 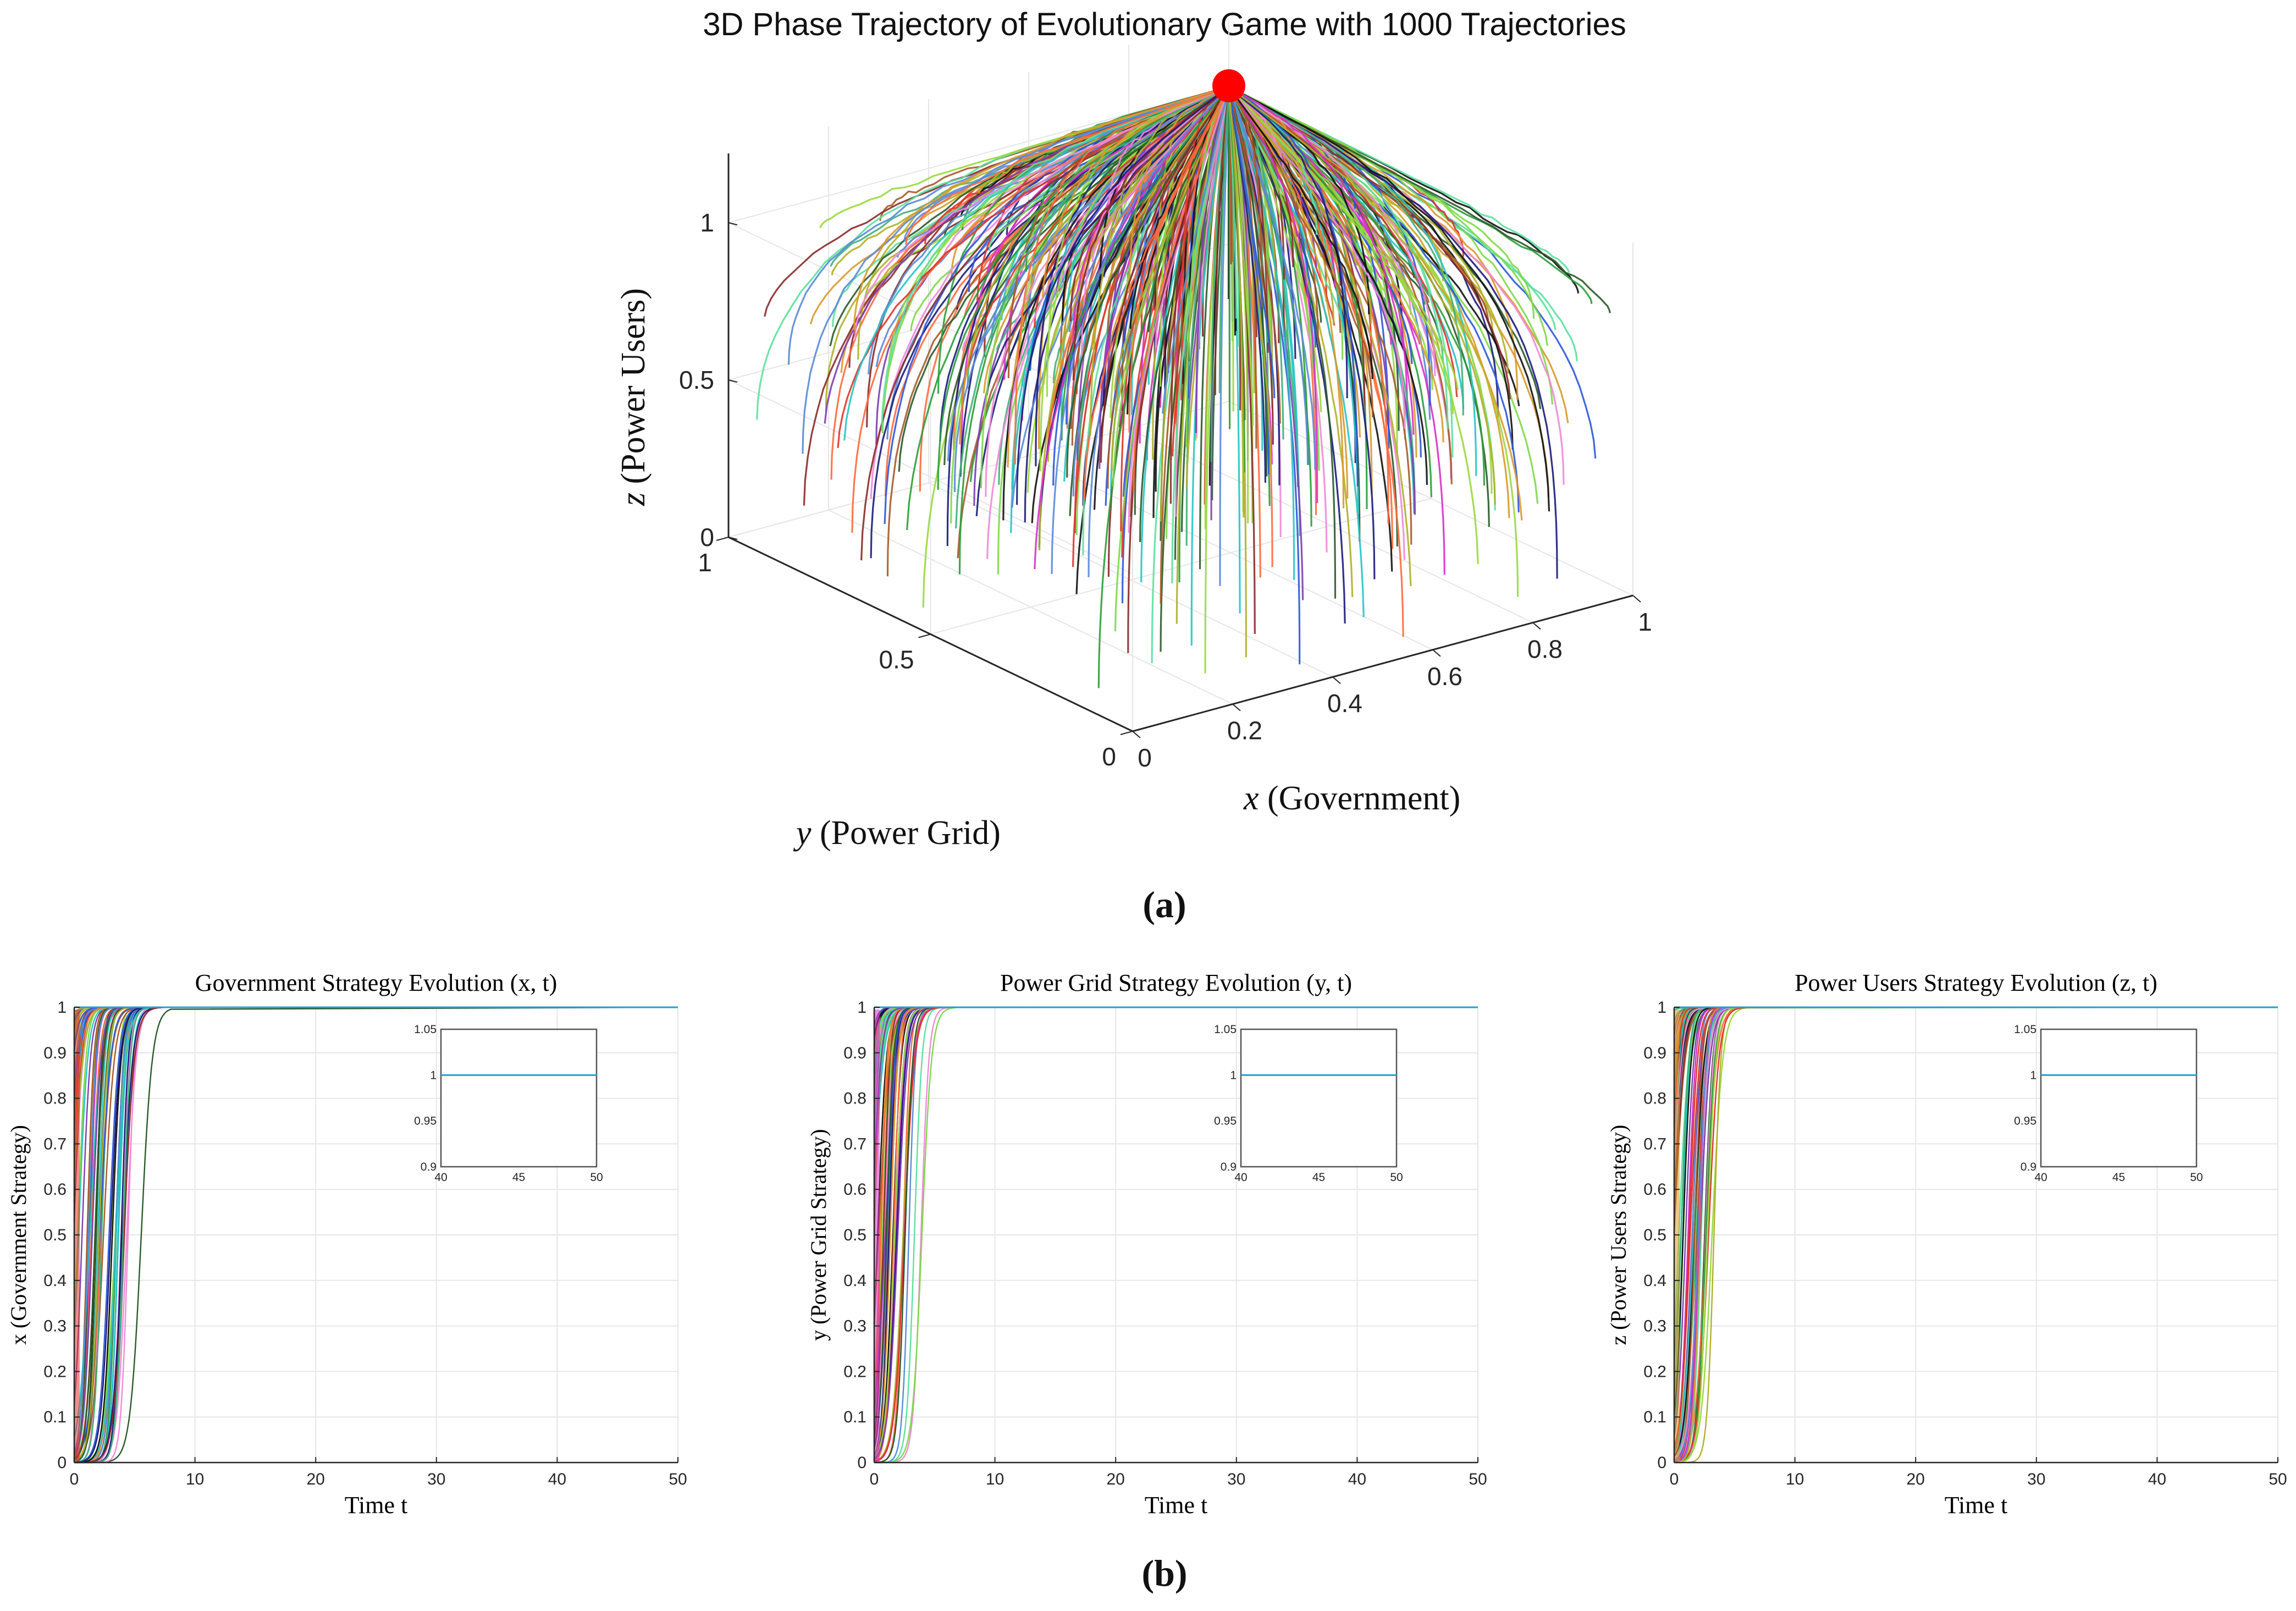 I want to click on y-tick-label: 0.7, so click(x=854, y=1144).